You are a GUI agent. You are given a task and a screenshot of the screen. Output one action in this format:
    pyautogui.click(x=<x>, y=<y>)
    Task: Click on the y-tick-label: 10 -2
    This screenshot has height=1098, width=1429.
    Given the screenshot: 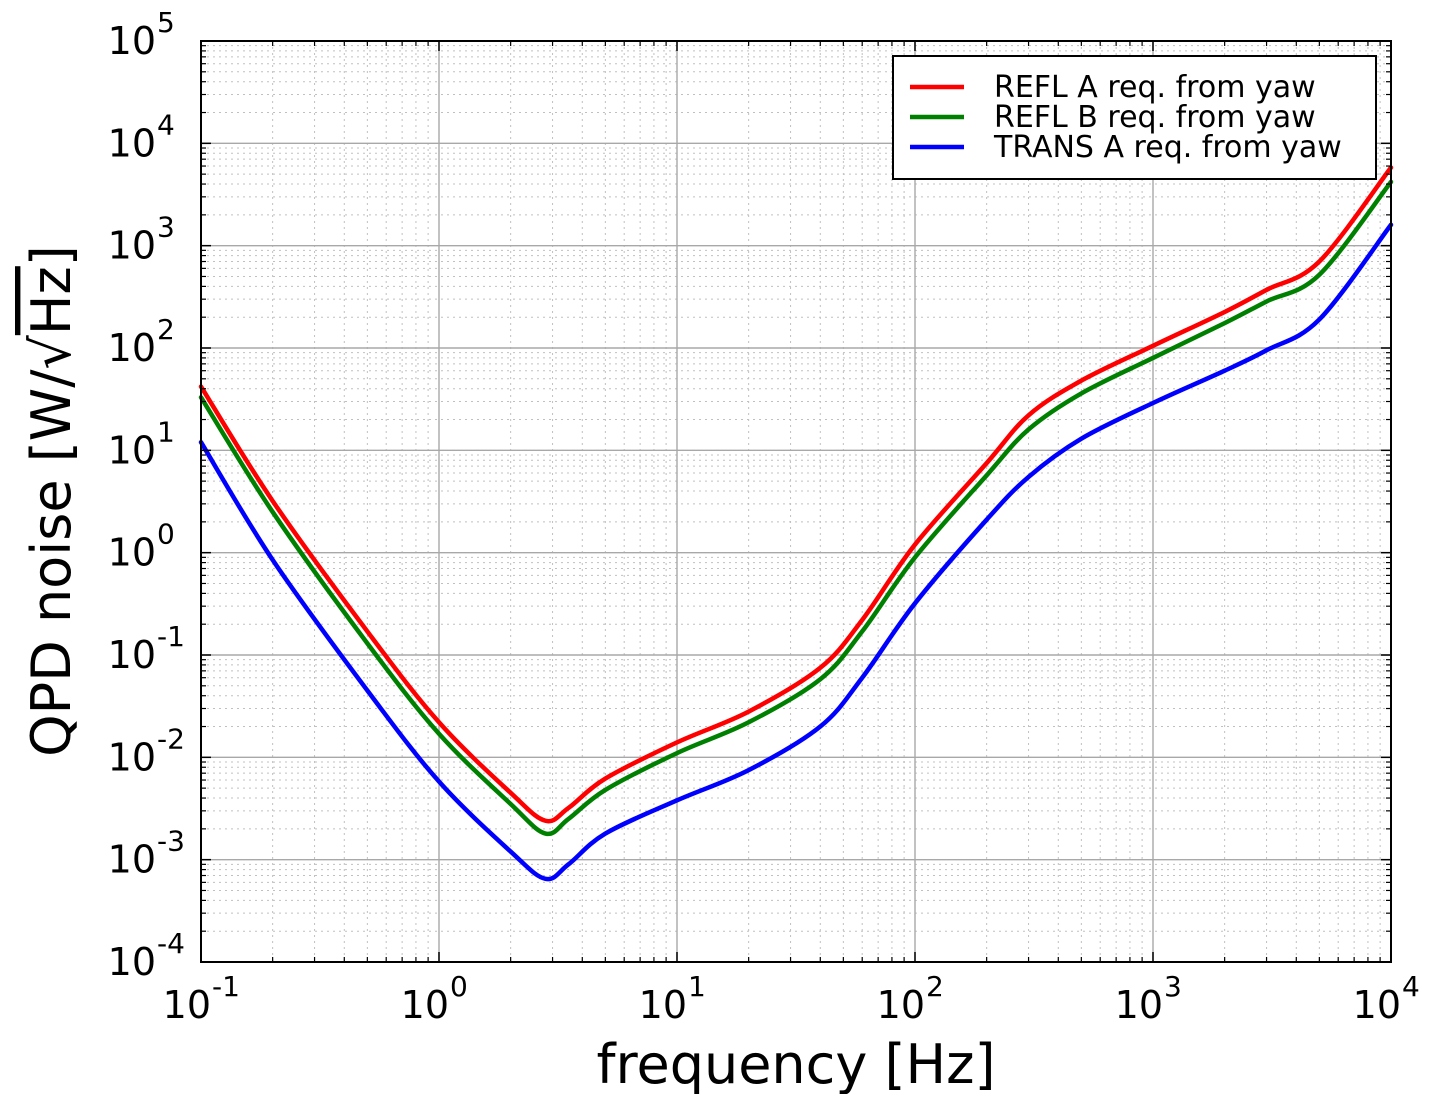 What is the action you would take?
    pyautogui.click(x=146, y=750)
    